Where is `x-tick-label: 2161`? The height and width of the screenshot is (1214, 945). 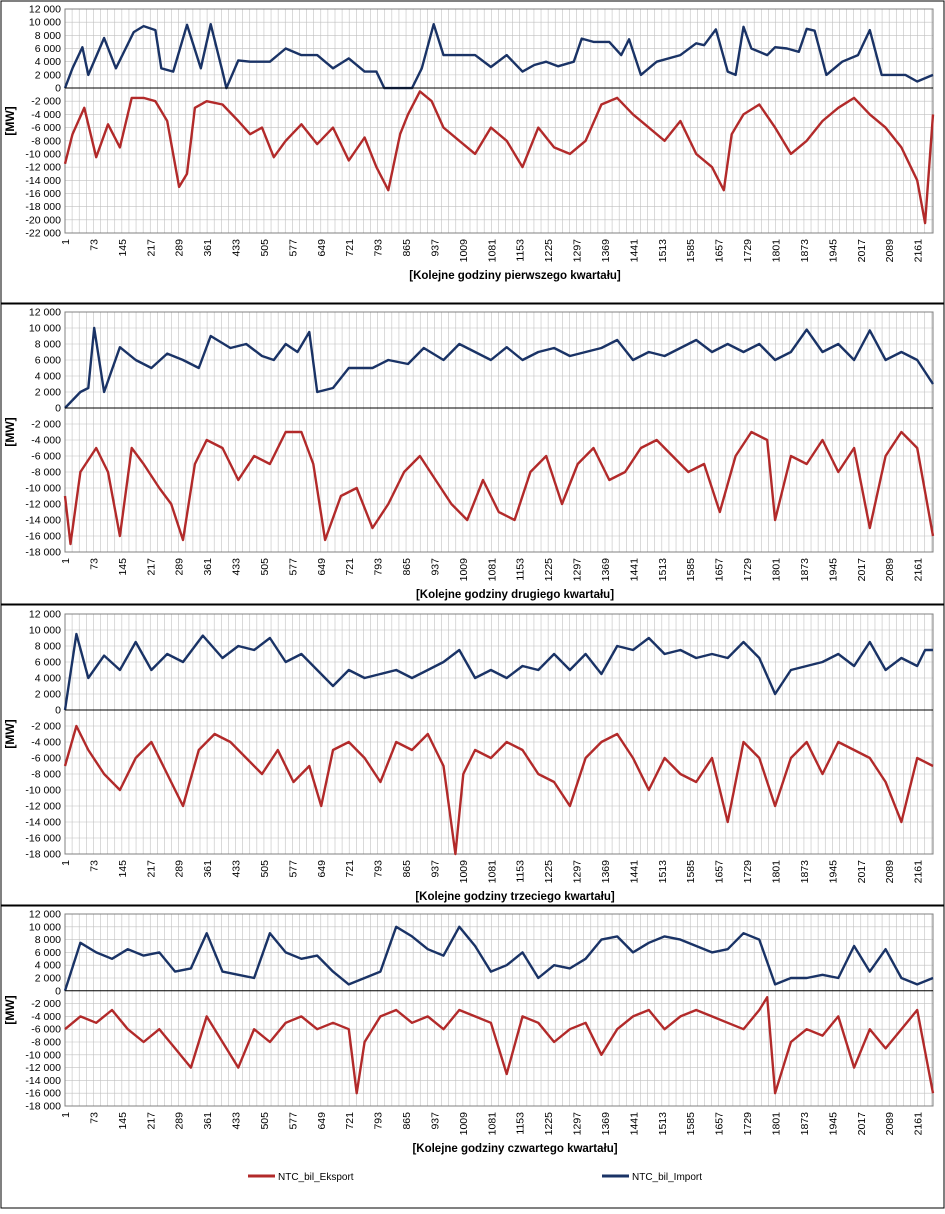
x-tick-label: 2161 is located at coordinates (919, 570).